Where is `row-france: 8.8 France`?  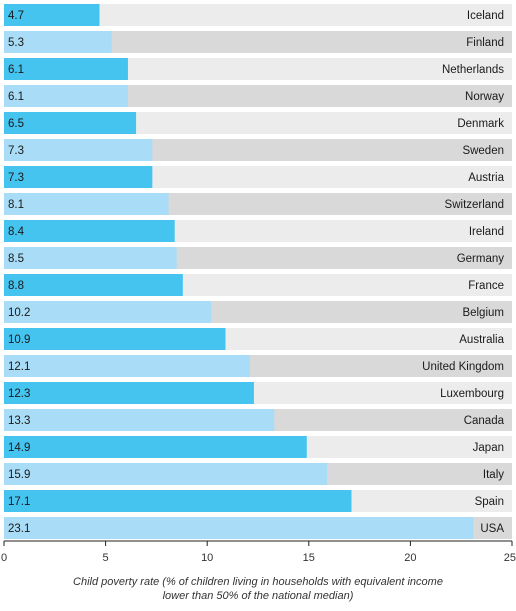
row-france: 8.8 France is located at coordinates (258, 285).